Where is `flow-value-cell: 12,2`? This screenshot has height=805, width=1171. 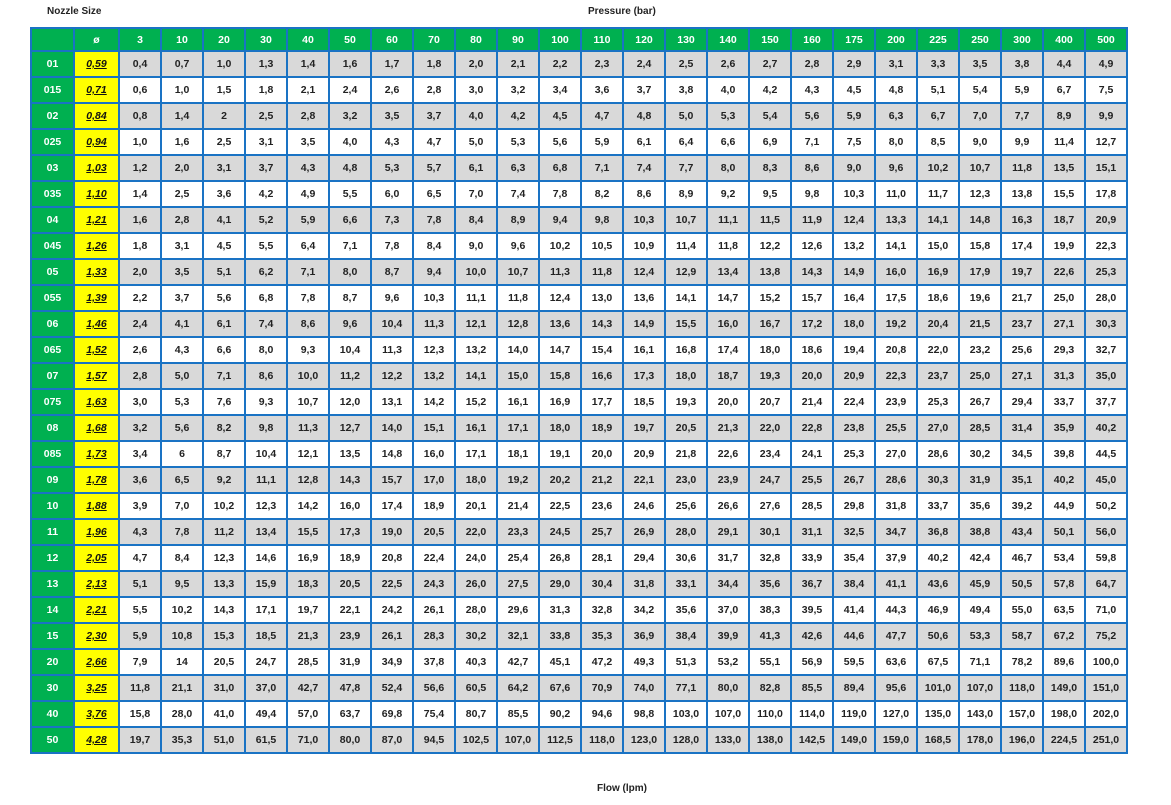
flow-value-cell: 12,2 is located at coordinates (770, 246).